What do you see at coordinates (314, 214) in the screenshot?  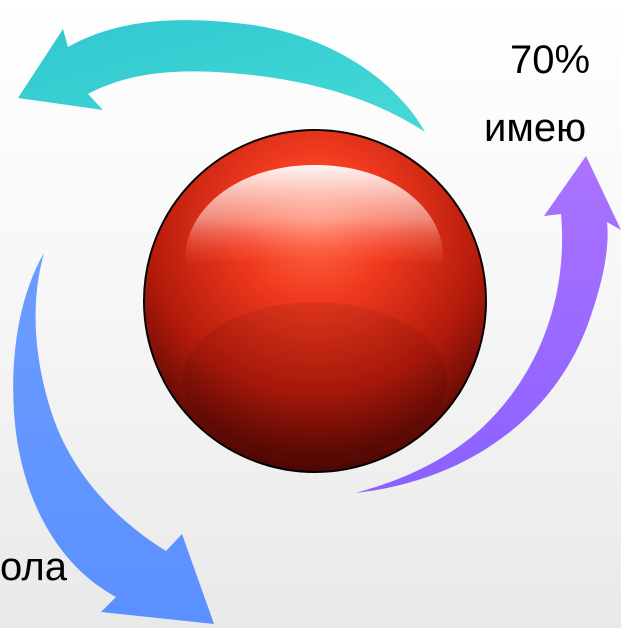 I see `sphere-gloss-highlight` at bounding box center [314, 214].